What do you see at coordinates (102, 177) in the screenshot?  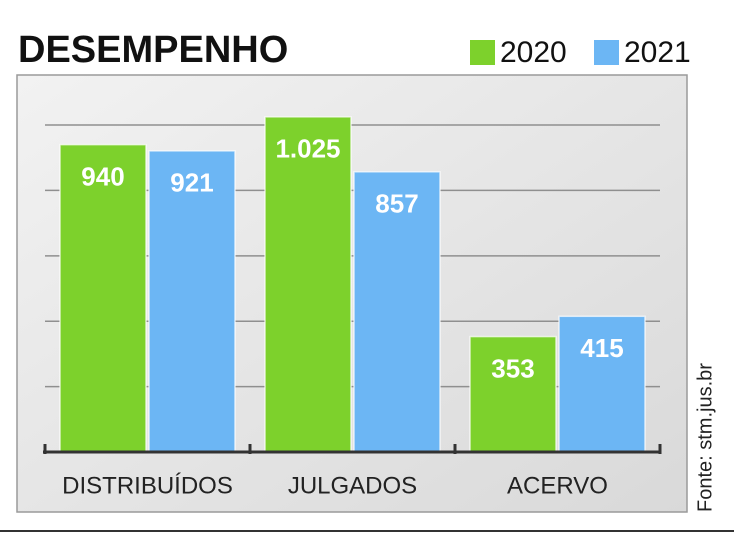 I see `value-label: 940` at bounding box center [102, 177].